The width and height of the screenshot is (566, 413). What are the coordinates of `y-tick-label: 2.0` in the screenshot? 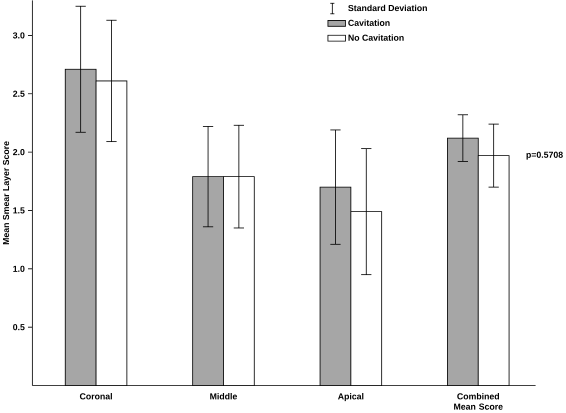 It's located at (19, 152).